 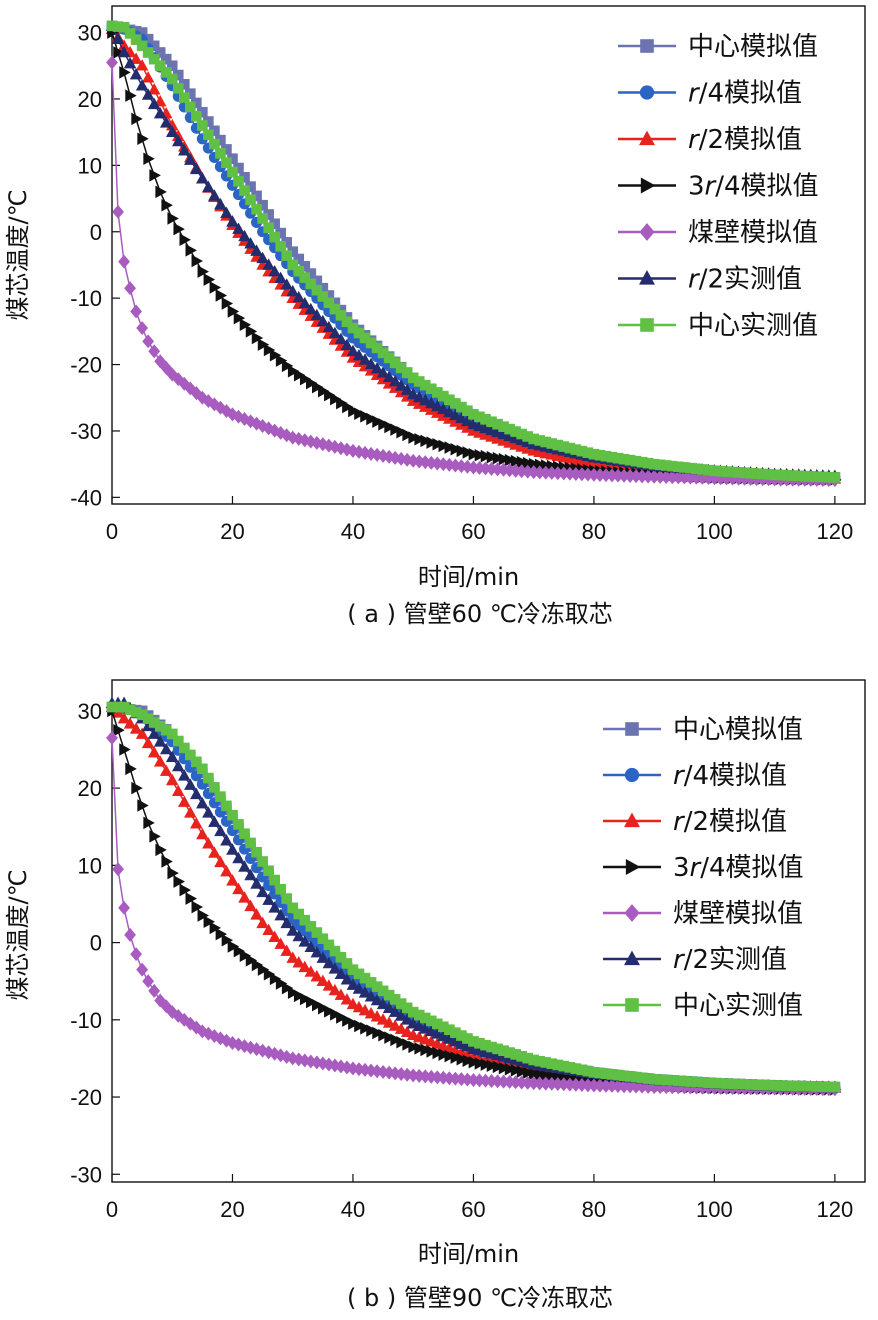 What do you see at coordinates (594, 1209) in the screenshot?
I see `x-tick-label: 80` at bounding box center [594, 1209].